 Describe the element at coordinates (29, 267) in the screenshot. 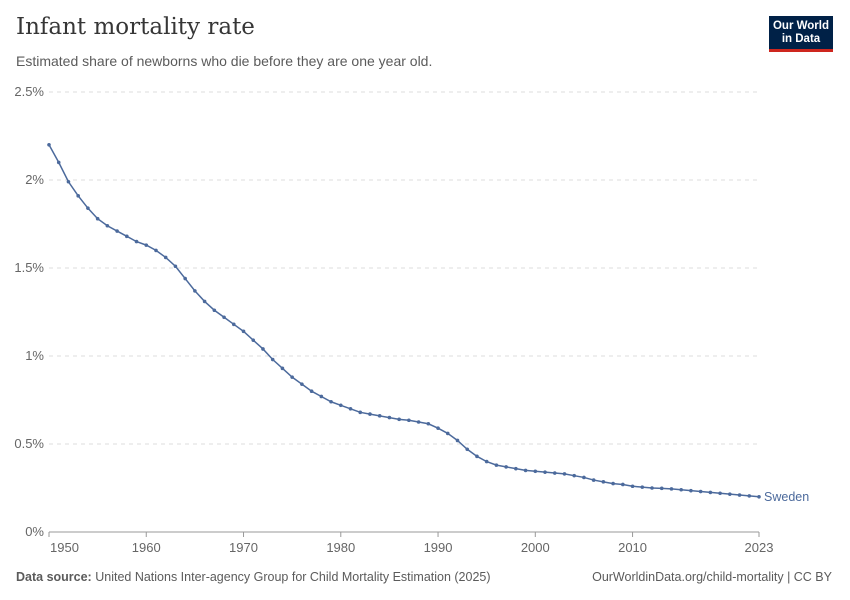

I see `y-tick-label: 1.5%` at that location.